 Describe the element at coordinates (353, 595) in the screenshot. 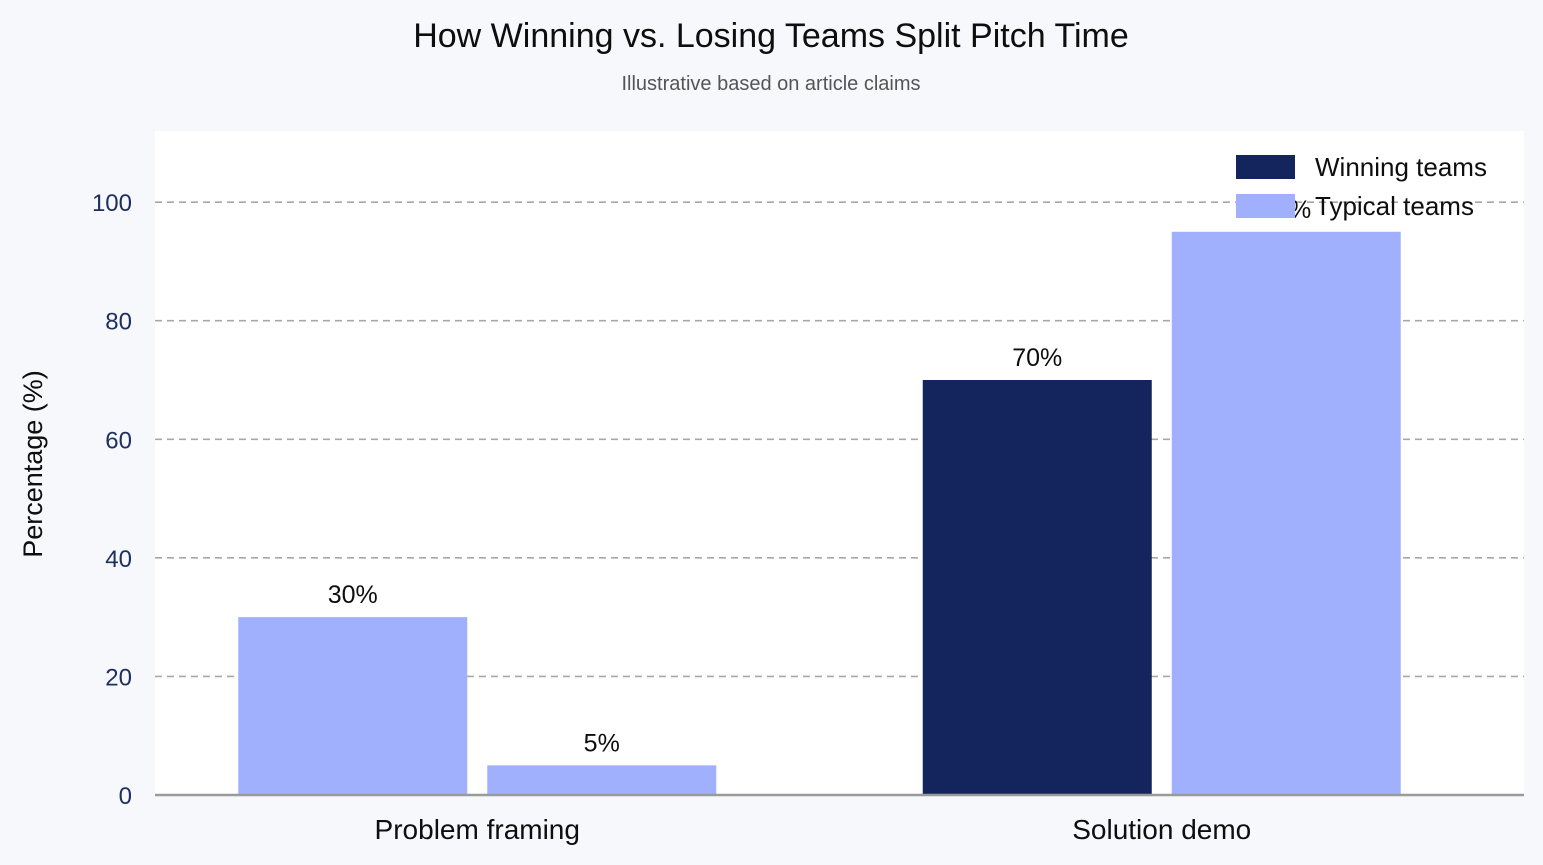

I see `data-label: 30%` at that location.